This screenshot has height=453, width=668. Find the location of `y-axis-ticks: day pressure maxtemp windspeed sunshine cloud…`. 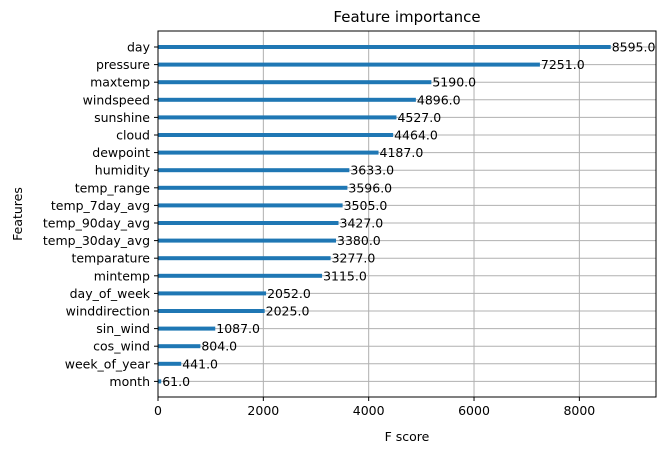

y-axis-ticks: day pressure maxtemp windspeed sunshine cloud… is located at coordinates (100, 214).